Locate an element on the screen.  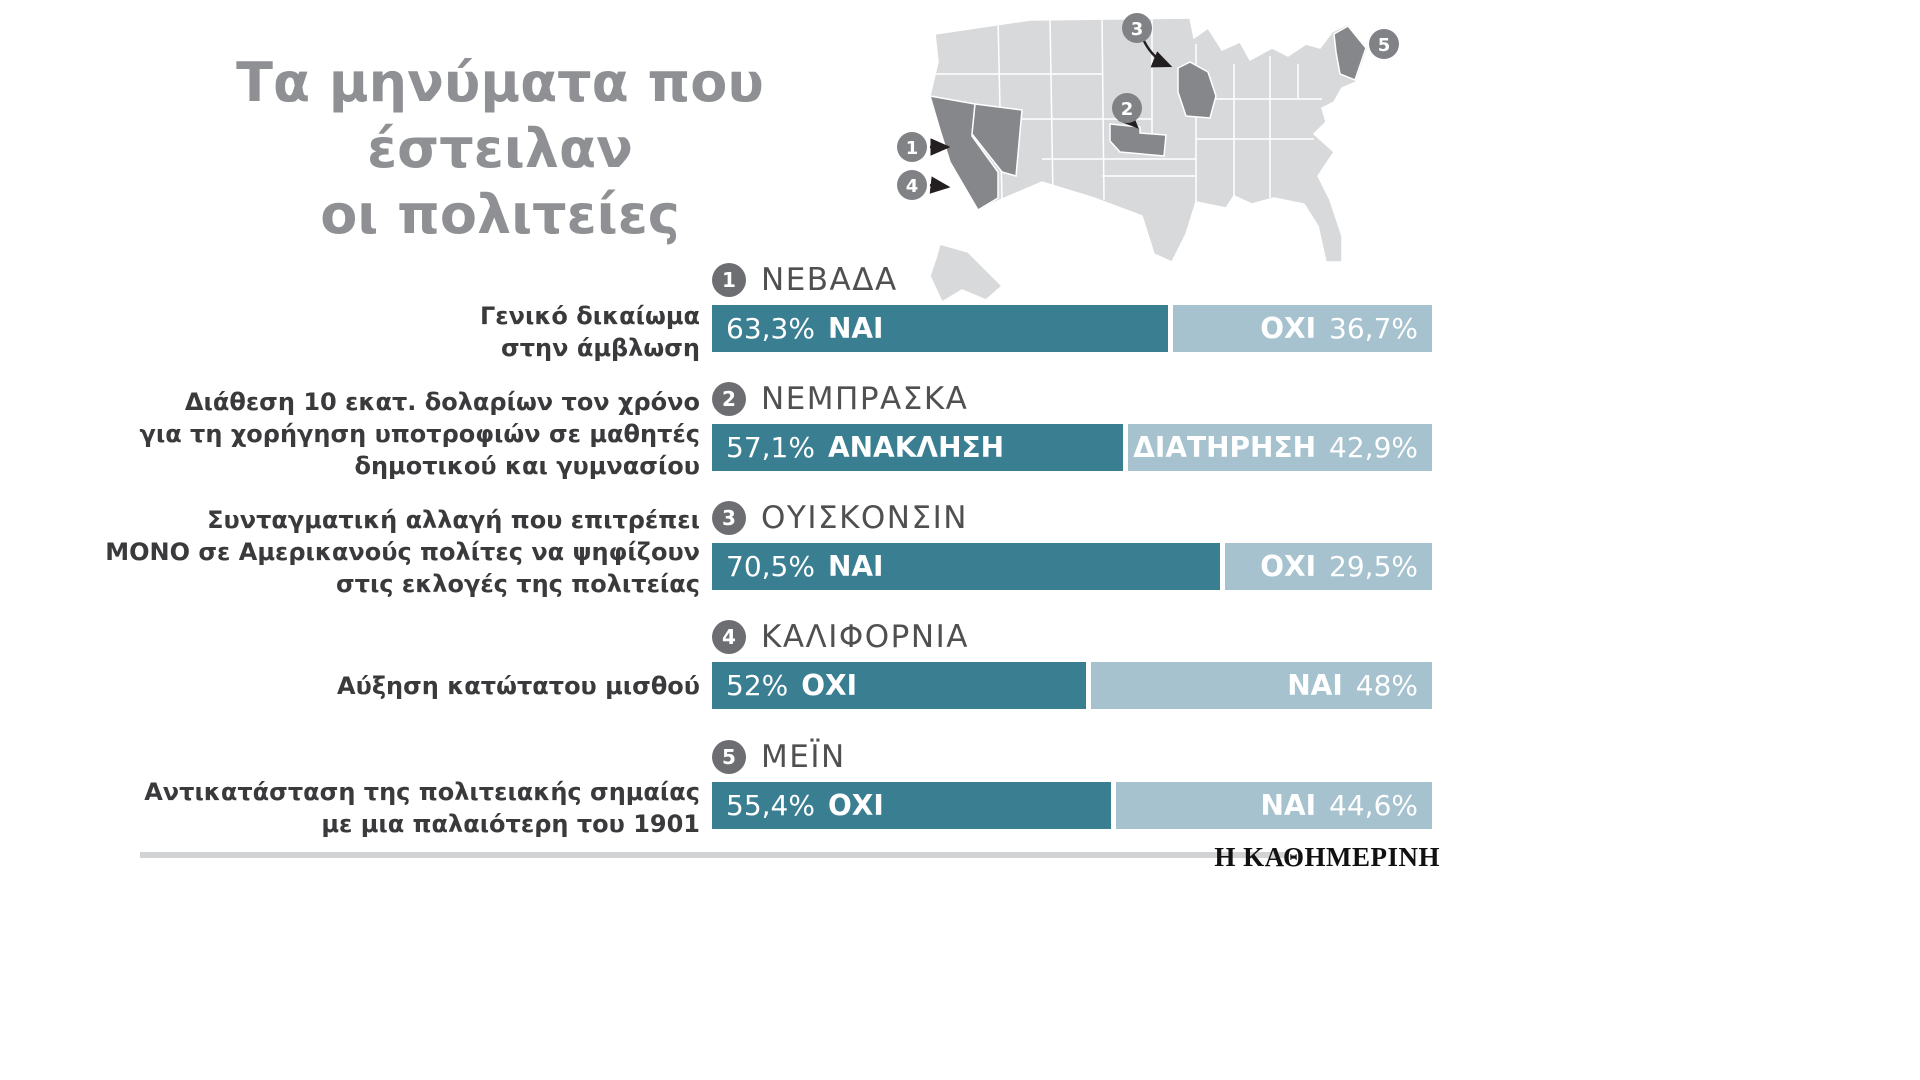
state-borders is located at coordinates (1126, 110).